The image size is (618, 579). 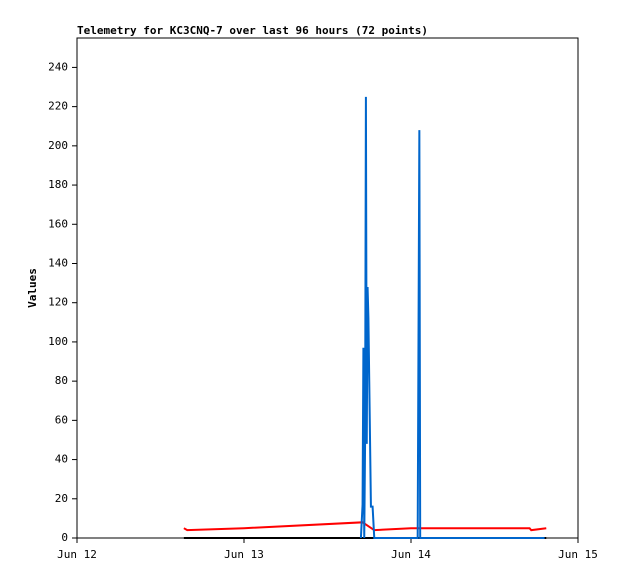 What do you see at coordinates (578, 554) in the screenshot?
I see `x-tick-label: Jun 15` at bounding box center [578, 554].